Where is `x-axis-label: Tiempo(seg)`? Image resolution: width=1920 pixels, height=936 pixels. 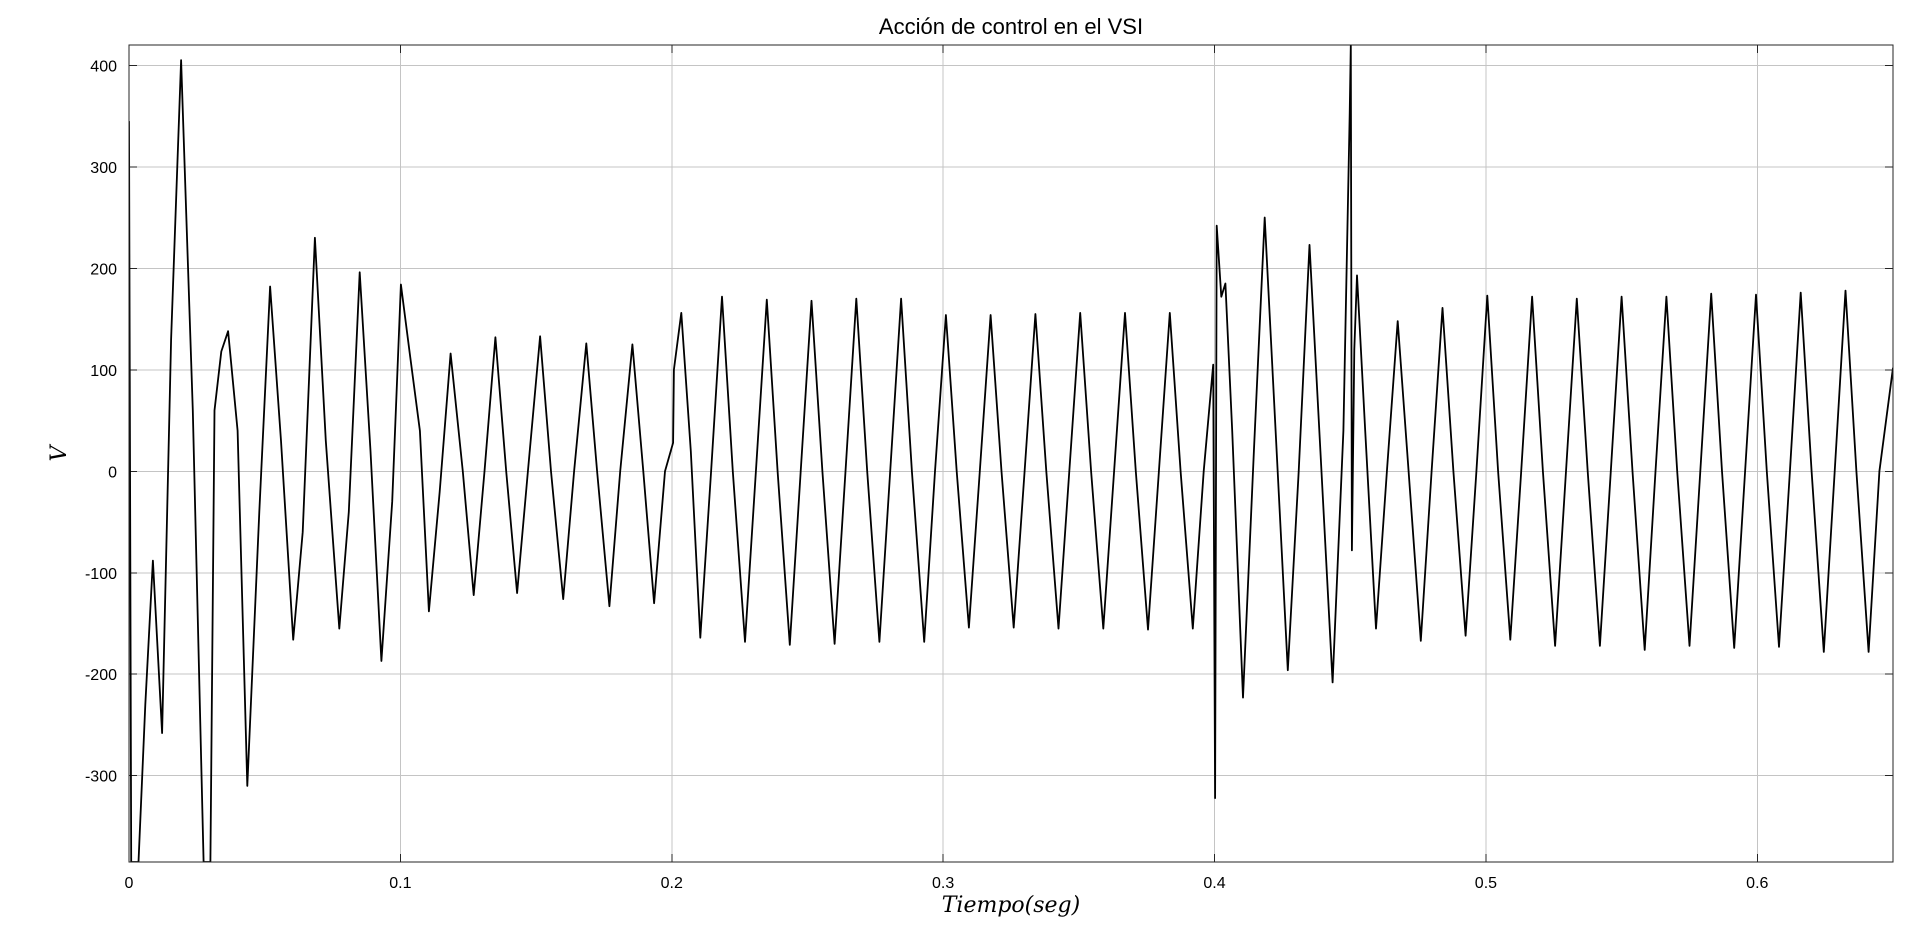
x-axis-label: Tiempo(seg) is located at coordinates (1011, 905).